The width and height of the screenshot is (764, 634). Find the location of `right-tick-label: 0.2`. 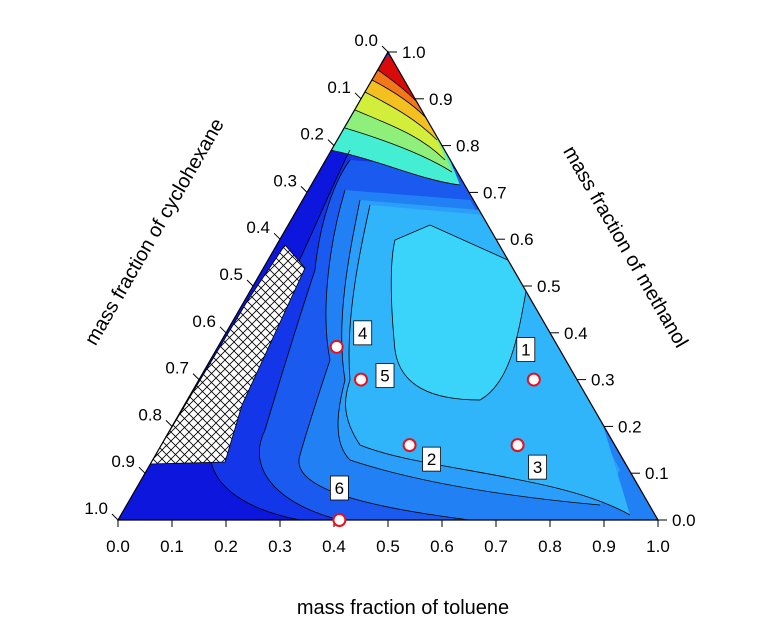

right-tick-label: 0.2 is located at coordinates (630, 426).